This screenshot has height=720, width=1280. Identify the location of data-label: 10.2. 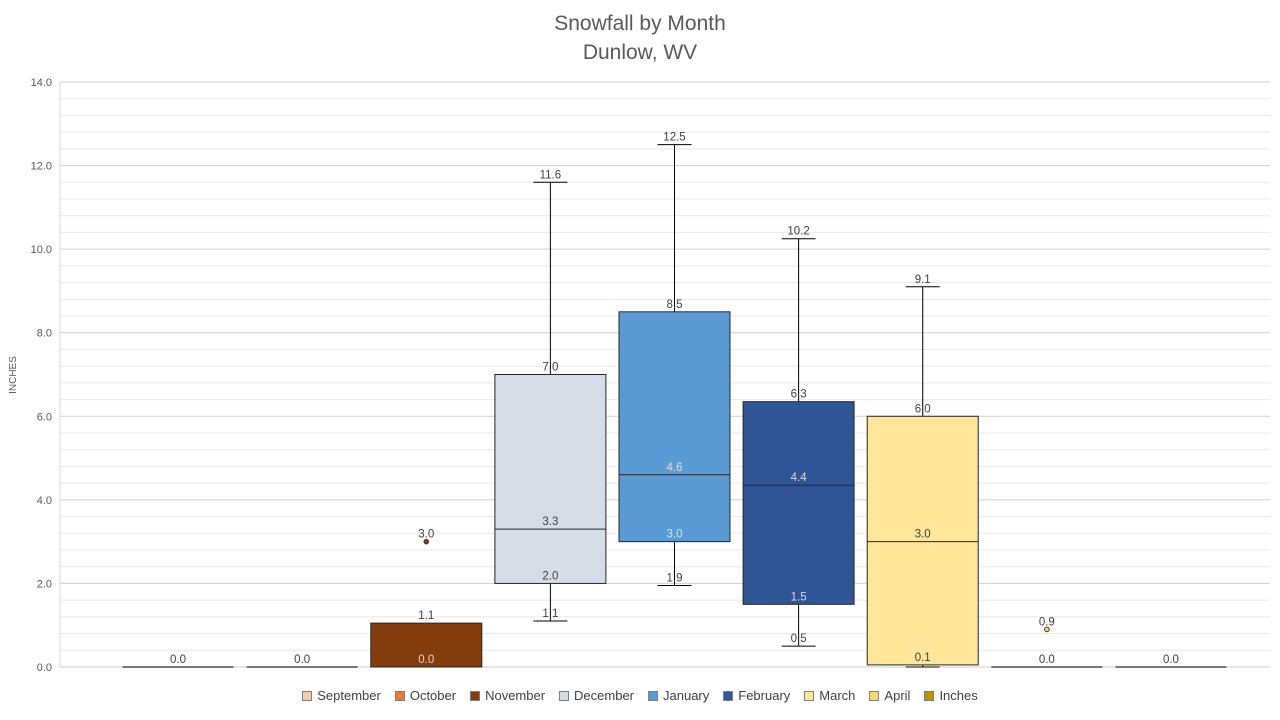
(798, 232).